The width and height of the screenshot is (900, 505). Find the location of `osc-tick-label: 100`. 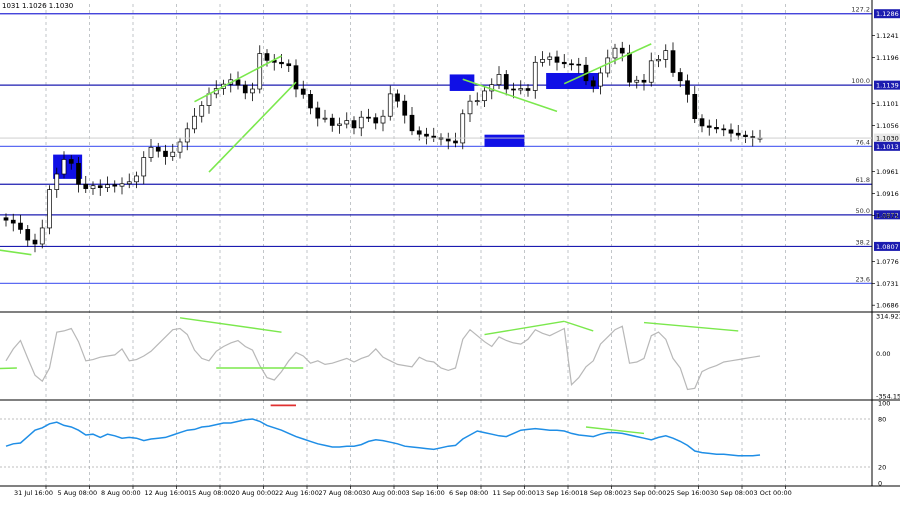

osc-tick-label: 100 is located at coordinates (884, 404).